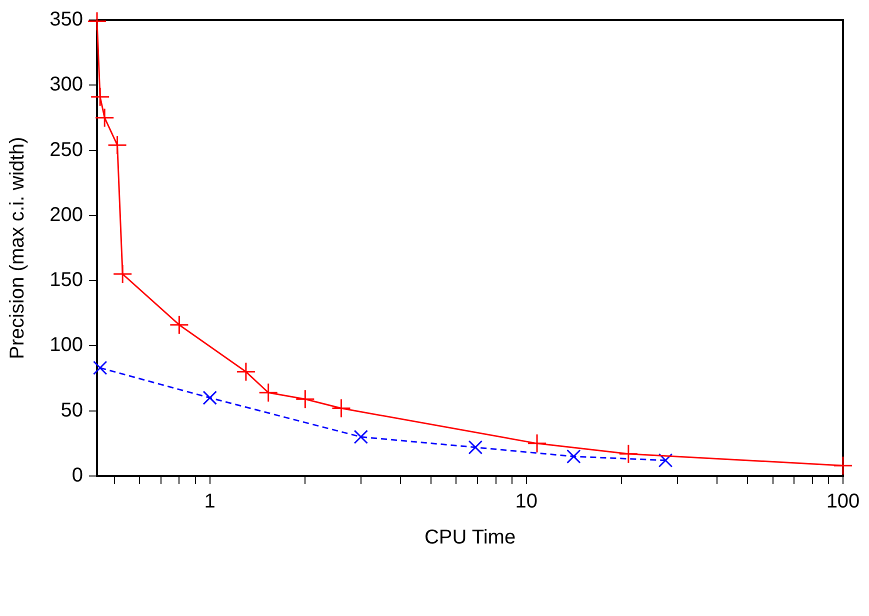 This screenshot has height=616, width=869. Describe the element at coordinates (66, 280) in the screenshot. I see `y-tick-label: 150` at that location.